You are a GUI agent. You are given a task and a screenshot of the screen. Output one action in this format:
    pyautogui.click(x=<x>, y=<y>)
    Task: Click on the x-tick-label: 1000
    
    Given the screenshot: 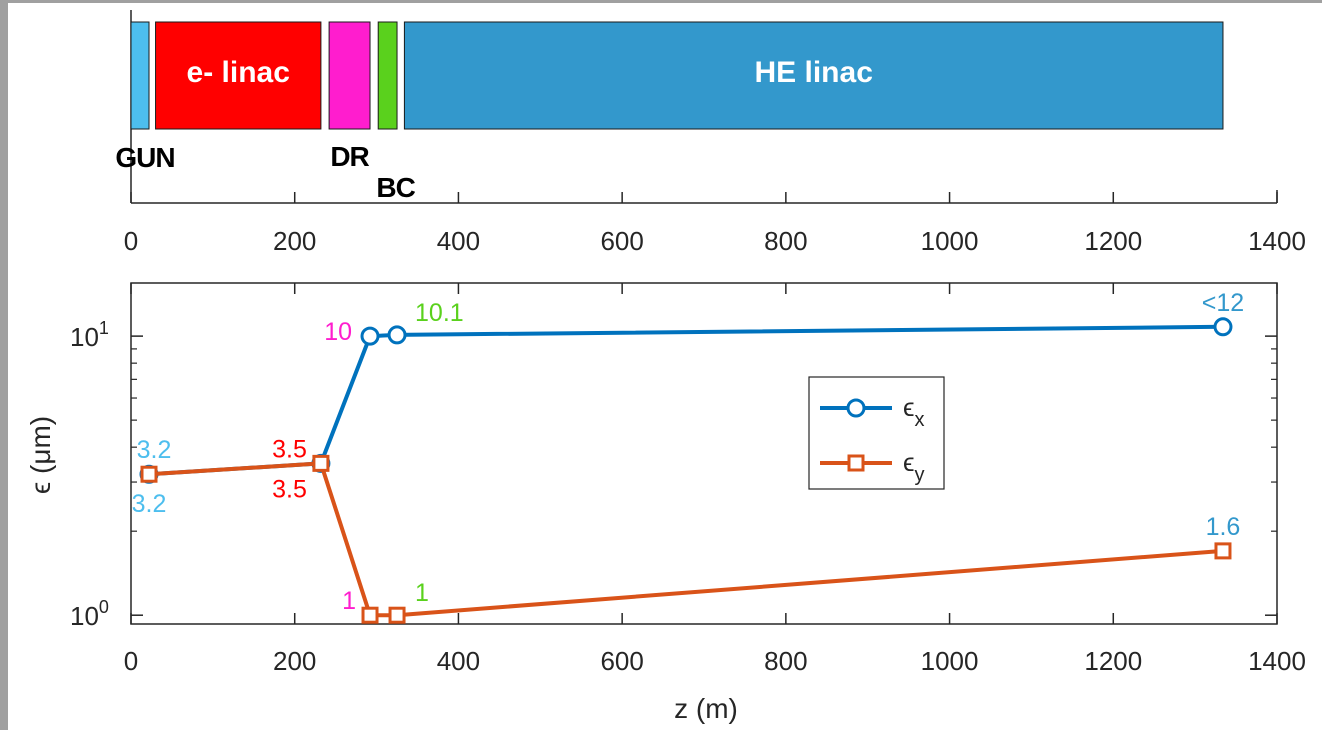 What is the action you would take?
    pyautogui.click(x=950, y=661)
    